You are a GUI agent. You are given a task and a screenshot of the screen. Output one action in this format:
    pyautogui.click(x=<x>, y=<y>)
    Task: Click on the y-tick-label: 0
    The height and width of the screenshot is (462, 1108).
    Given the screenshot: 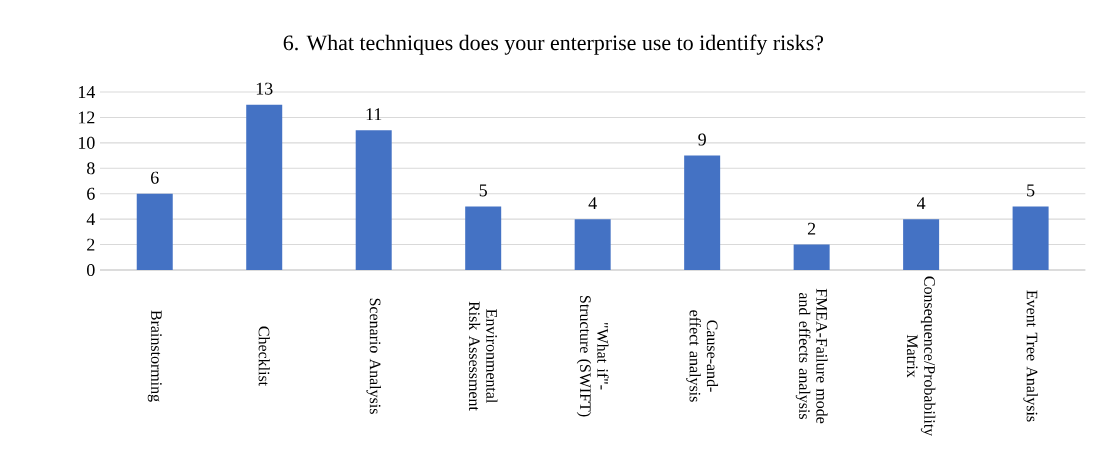 What is the action you would take?
    pyautogui.click(x=91, y=270)
    